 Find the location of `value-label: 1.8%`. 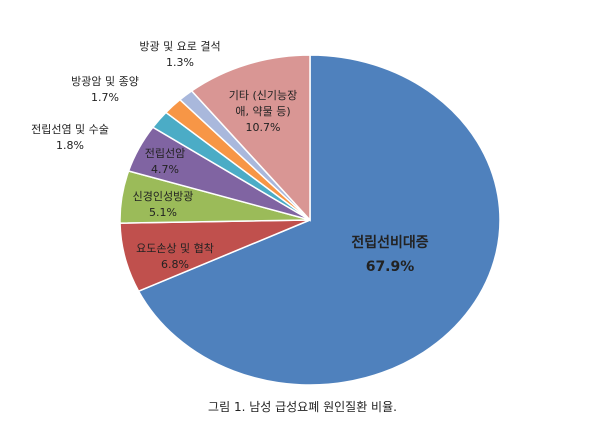

value-label: 1.8% is located at coordinates (70, 145).